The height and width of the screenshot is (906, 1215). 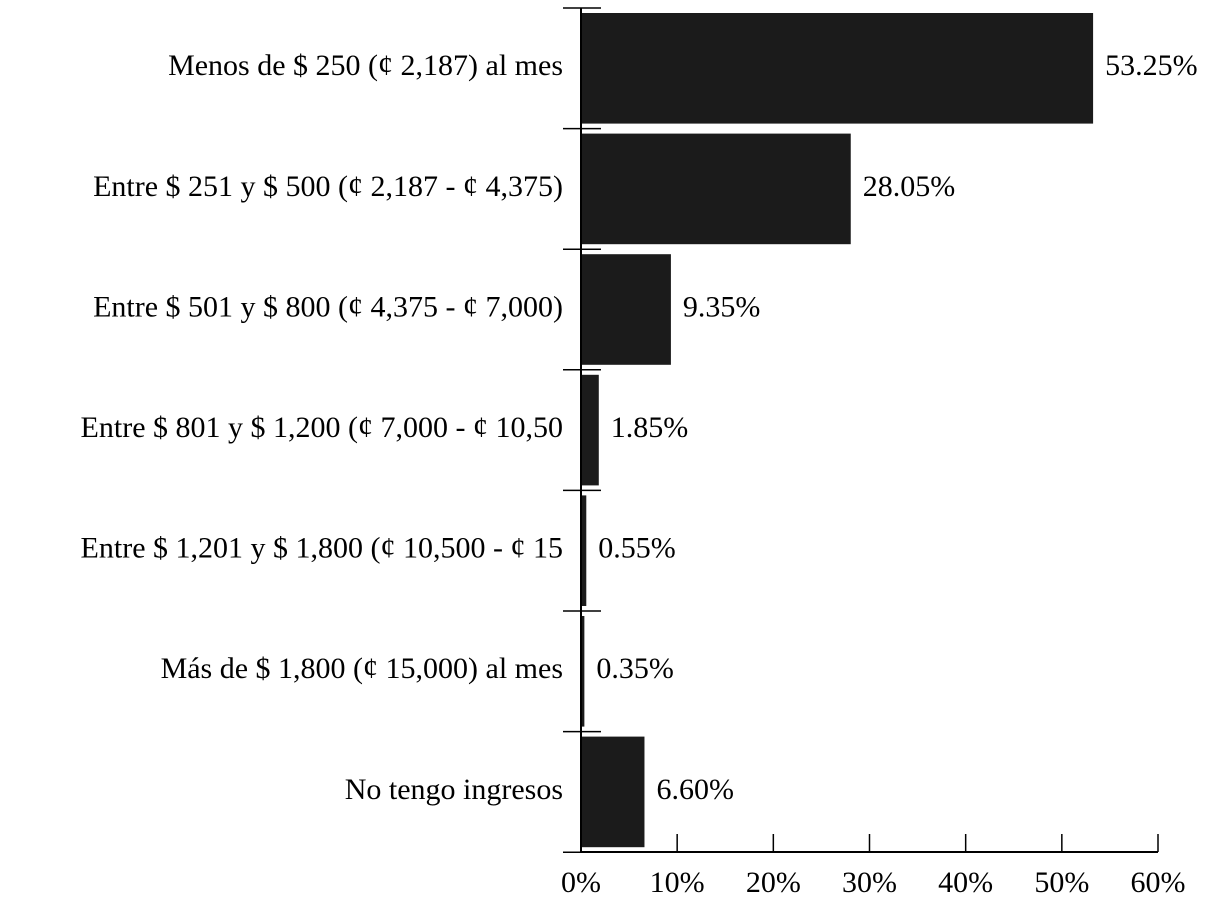 I want to click on value-label-0: 53.25%, so click(x=1151, y=65).